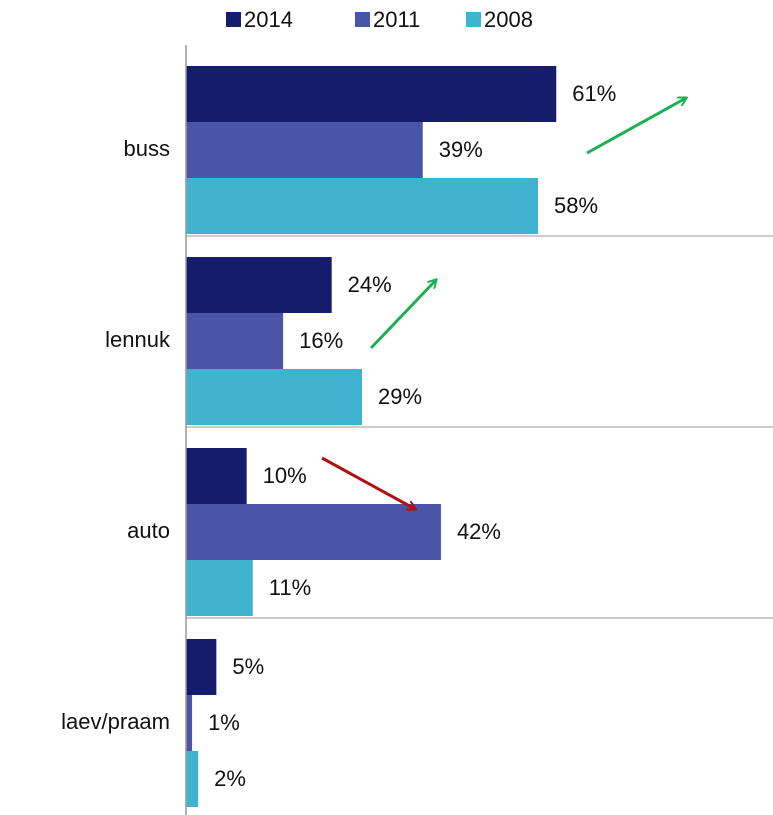 This screenshot has width=773, height=815. What do you see at coordinates (268, 19) in the screenshot?
I see `legend-label: 2014` at bounding box center [268, 19].